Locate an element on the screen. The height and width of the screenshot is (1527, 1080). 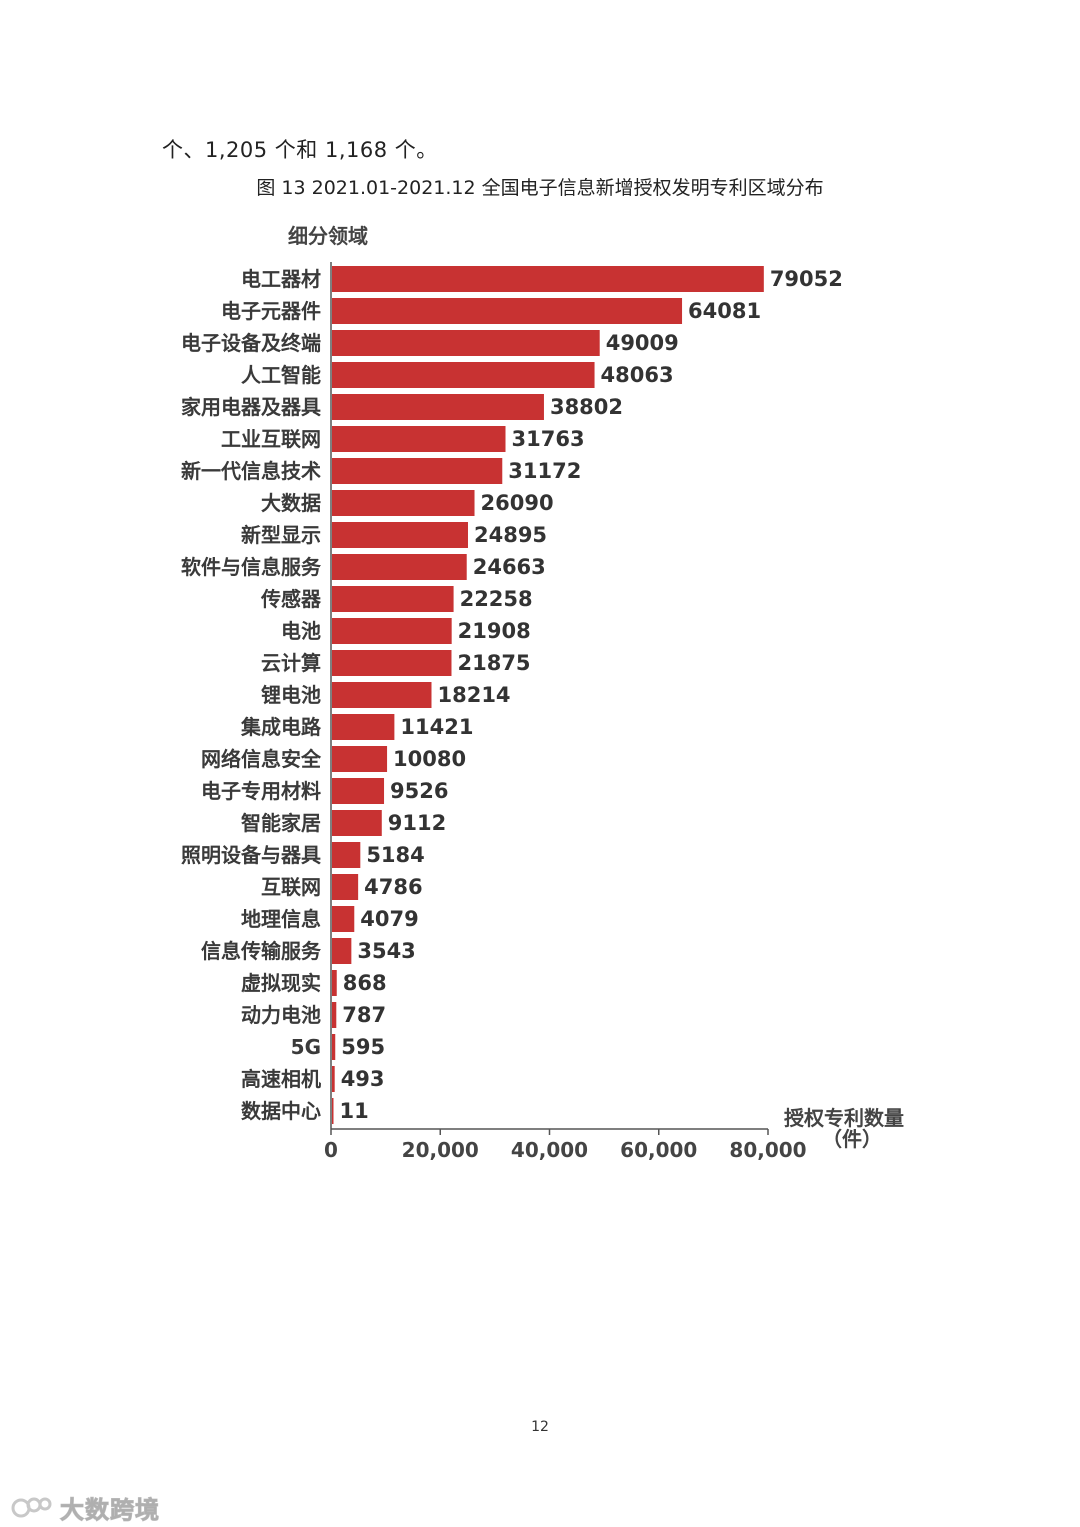
value-label: 21875 is located at coordinates (493, 663).